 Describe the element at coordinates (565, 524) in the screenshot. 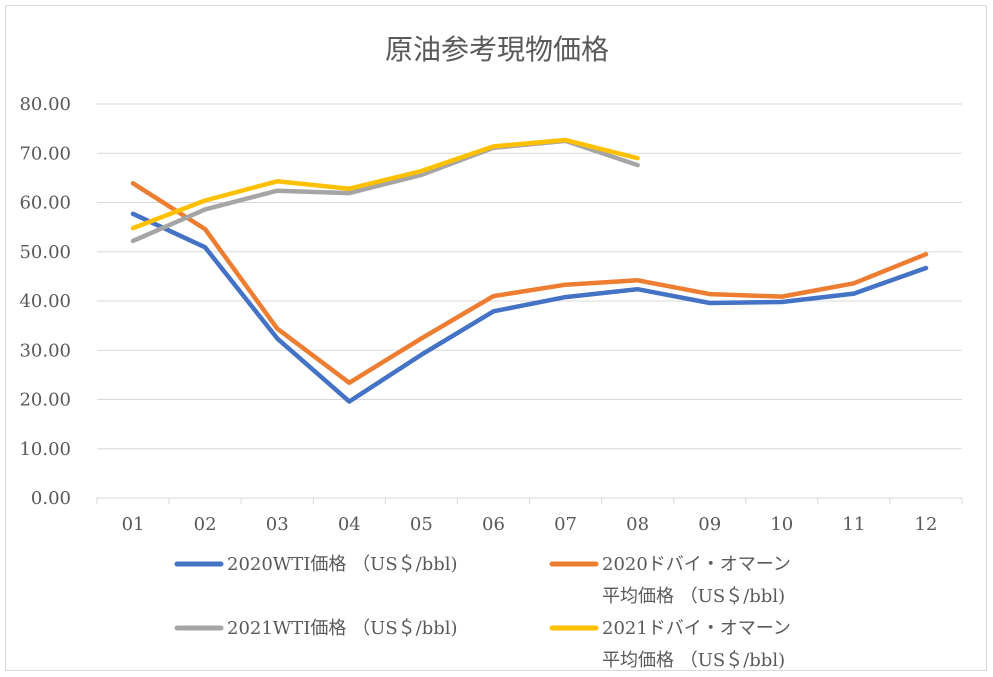

I see `x-tick-label: 07` at that location.